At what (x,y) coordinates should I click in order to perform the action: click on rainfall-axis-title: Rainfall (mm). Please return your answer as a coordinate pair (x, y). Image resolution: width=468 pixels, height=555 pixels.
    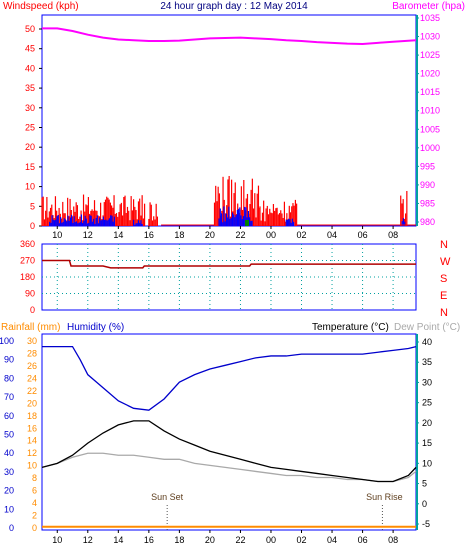
    Looking at the image, I should click on (30, 327).